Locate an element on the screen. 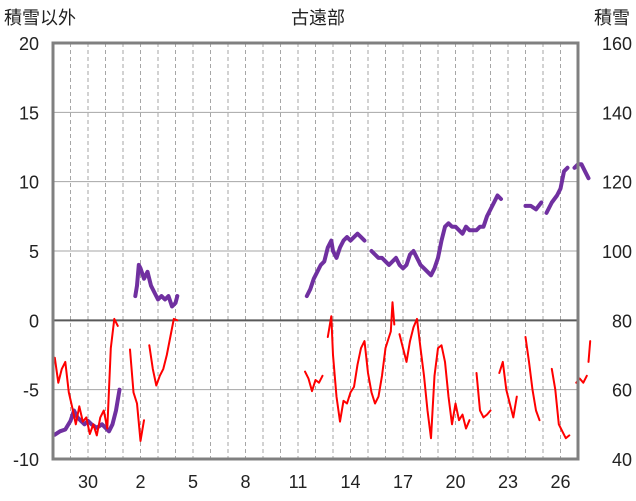  y-right-tick-label: 140 is located at coordinates (617, 113).